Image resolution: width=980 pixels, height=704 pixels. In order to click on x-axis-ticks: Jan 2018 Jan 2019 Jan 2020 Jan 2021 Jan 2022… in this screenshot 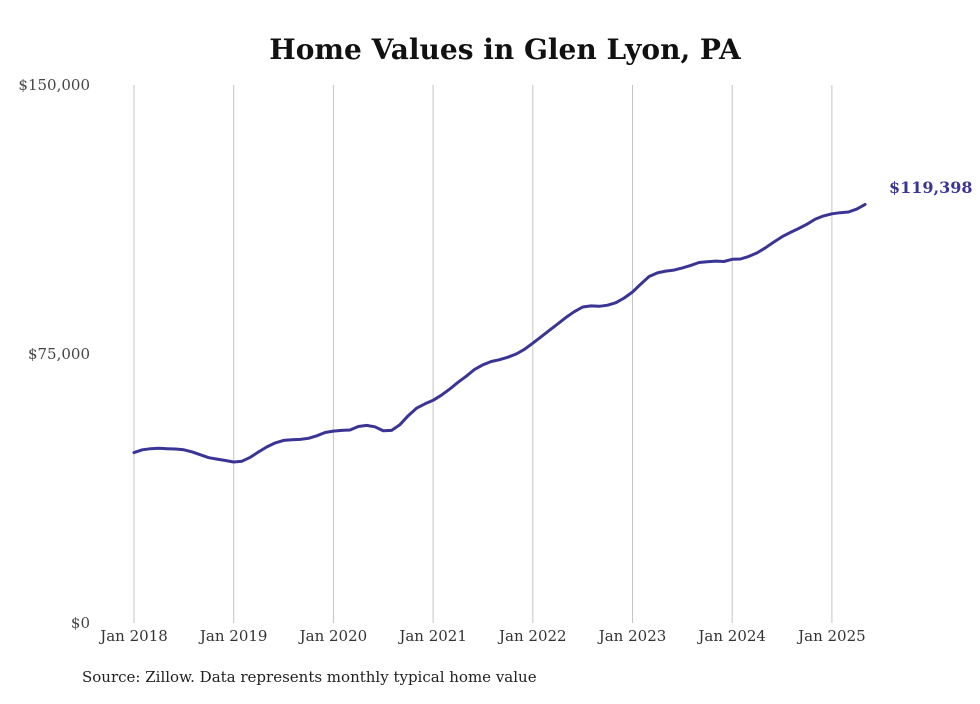, I will do `click(481, 636)`.